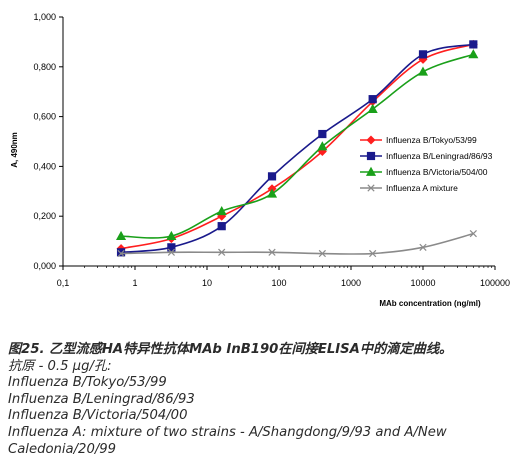 The height and width of the screenshot is (468, 530). I want to click on y-tick-label: 0,000, so click(44, 266).